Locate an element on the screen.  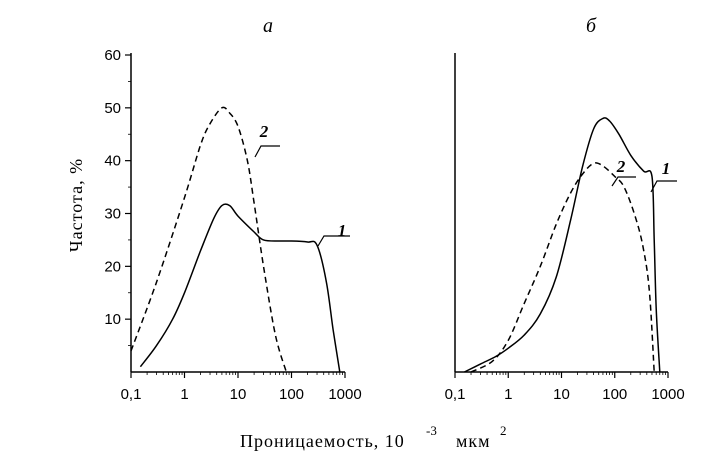
x-axis-title-unit: мкм is located at coordinates (473, 441).